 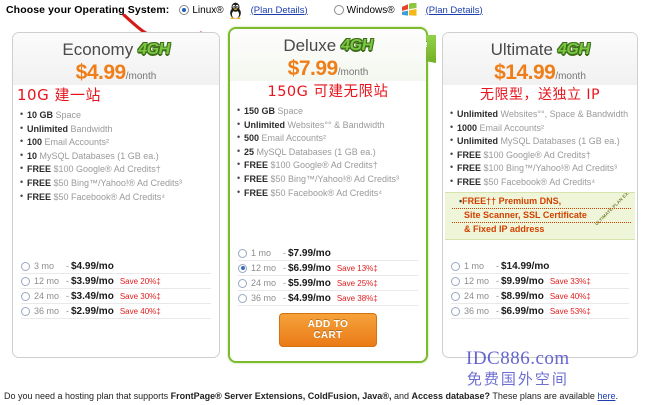 What do you see at coordinates (117, 183) in the screenshot?
I see `feature-item: FREE $50 Bing™/Yahoo!® Ad Credits³` at bounding box center [117, 183].